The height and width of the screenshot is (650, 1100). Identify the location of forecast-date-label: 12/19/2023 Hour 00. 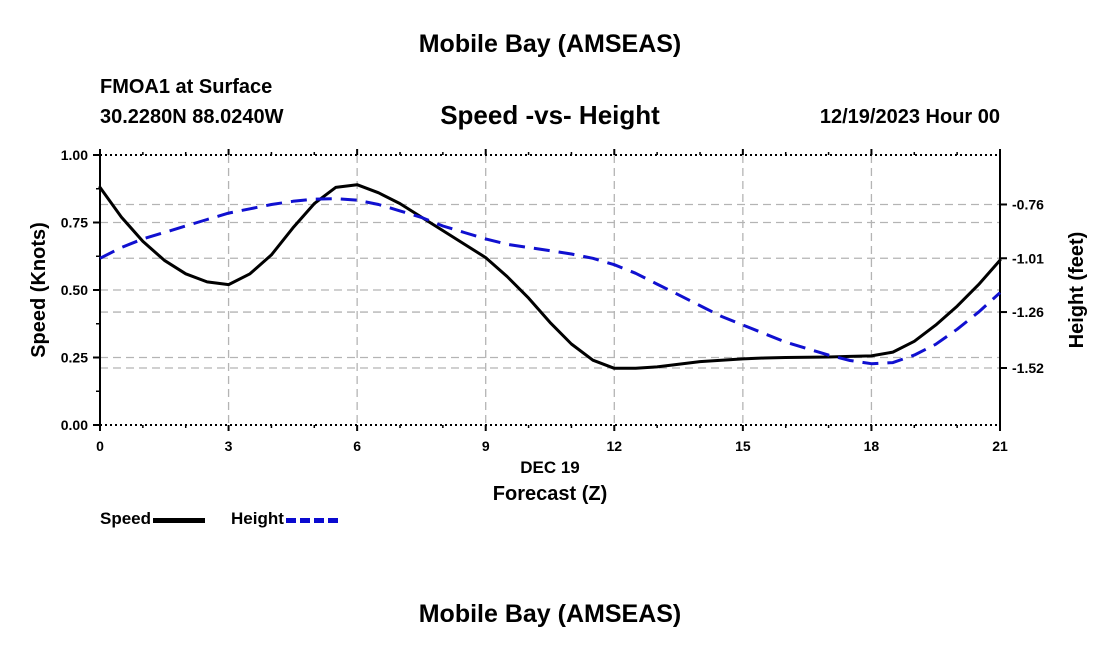
(909, 117).